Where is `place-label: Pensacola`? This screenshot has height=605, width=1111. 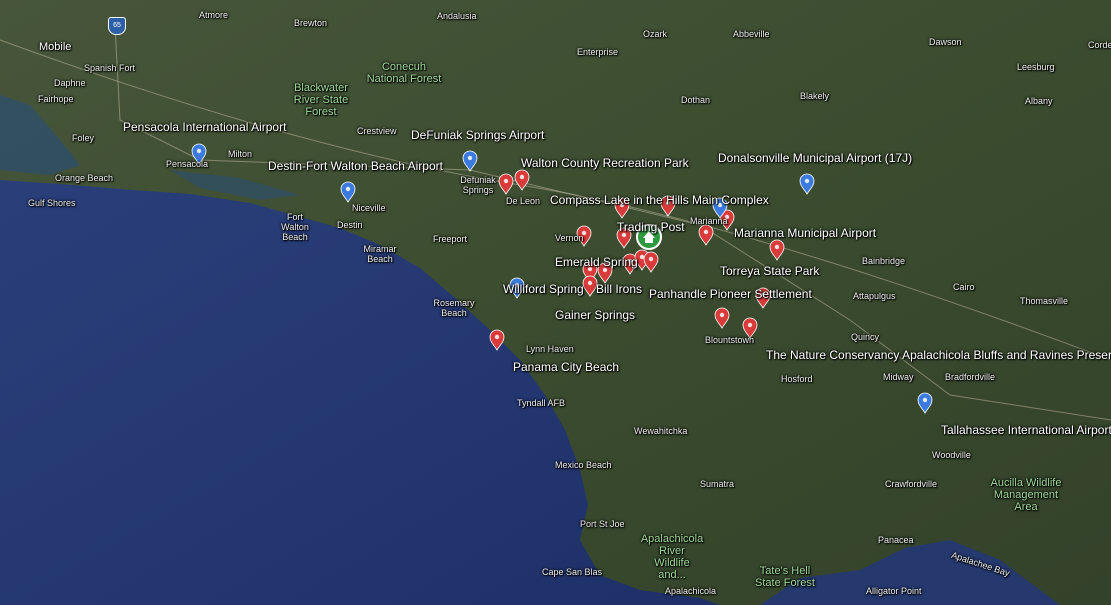 place-label: Pensacola is located at coordinates (187, 164).